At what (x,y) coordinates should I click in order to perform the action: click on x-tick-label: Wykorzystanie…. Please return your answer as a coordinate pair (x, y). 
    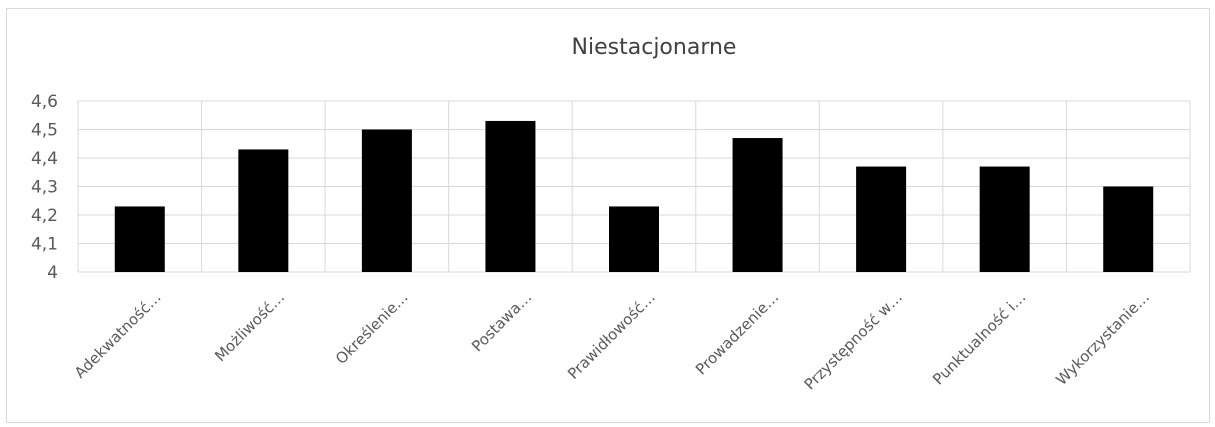
    Looking at the image, I should click on (1102, 338).